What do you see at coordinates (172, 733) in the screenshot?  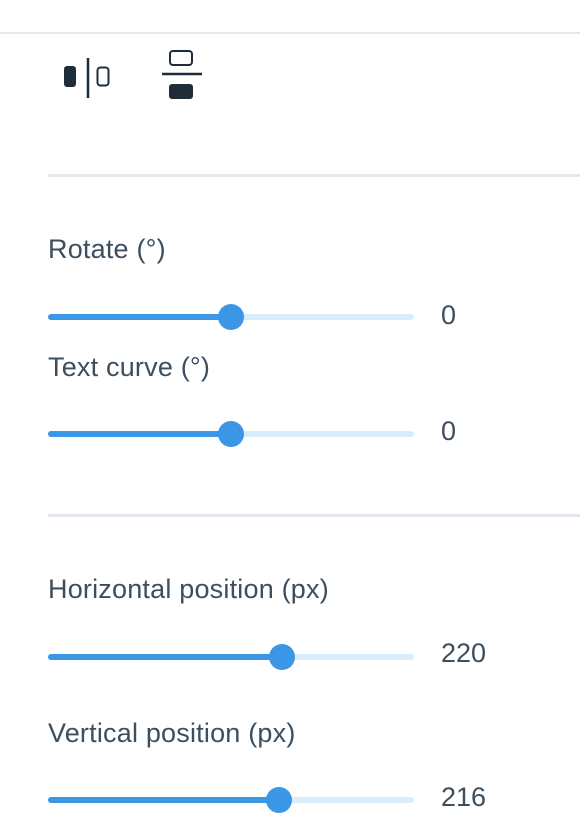 I see `vertical-position-label: Vertical position (px)` at bounding box center [172, 733].